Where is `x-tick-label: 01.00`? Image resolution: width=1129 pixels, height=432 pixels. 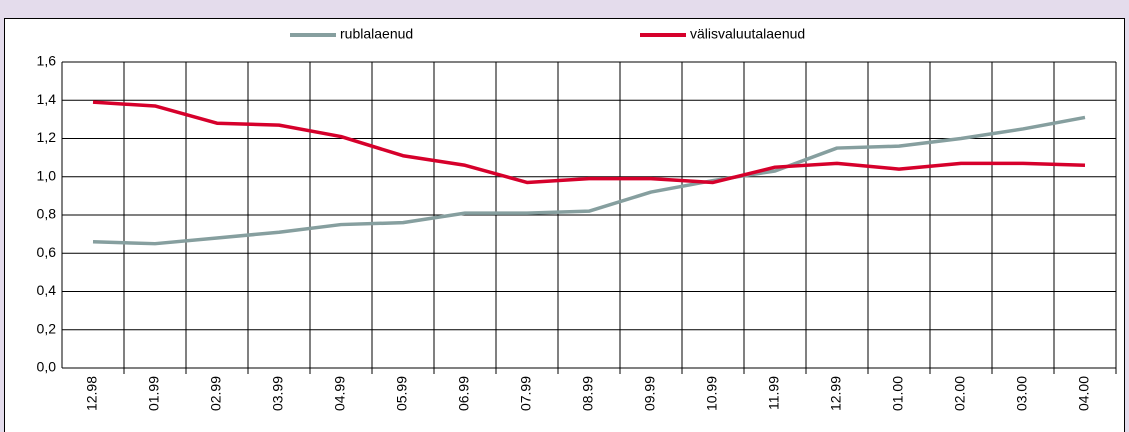 x-tick-label: 01.00 is located at coordinates (898, 393).